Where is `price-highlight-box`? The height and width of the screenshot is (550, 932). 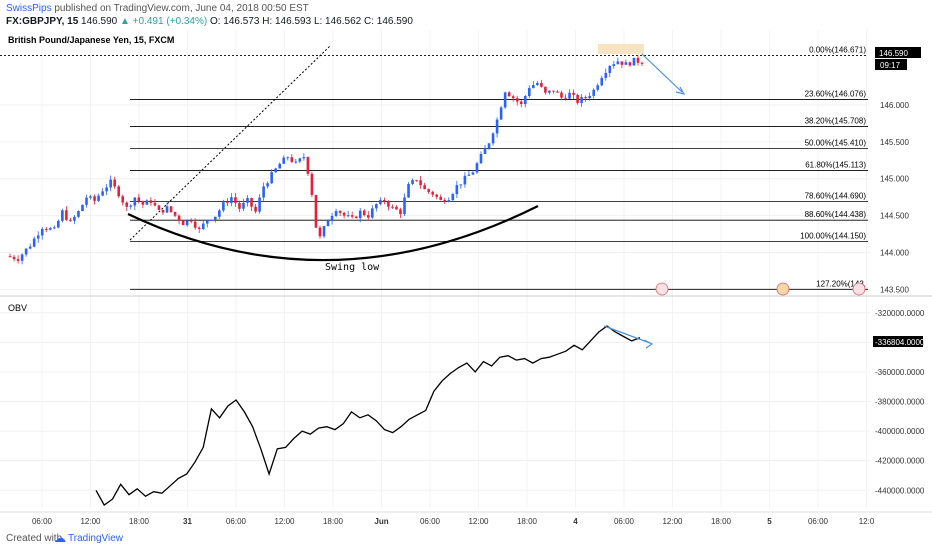 price-highlight-box is located at coordinates (621, 49).